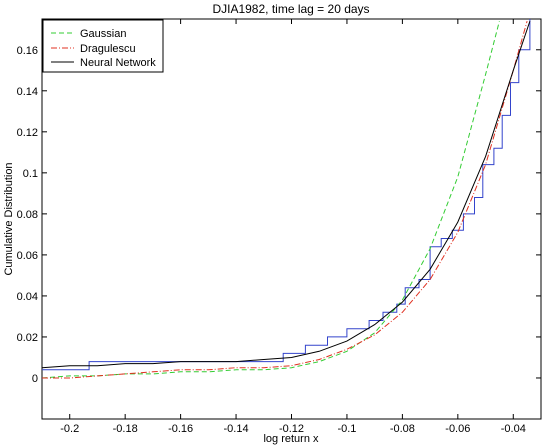  What do you see at coordinates (291, 429) in the screenshot?
I see `x-tick-label: -0.12` at bounding box center [291, 429].